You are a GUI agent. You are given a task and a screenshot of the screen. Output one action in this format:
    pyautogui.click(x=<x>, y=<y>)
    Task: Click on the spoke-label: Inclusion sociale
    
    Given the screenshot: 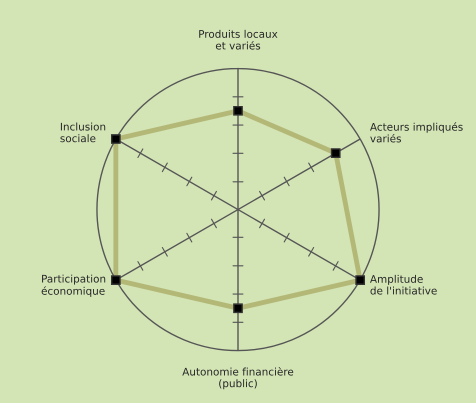 What is the action you would take?
    pyautogui.click(x=83, y=132)
    